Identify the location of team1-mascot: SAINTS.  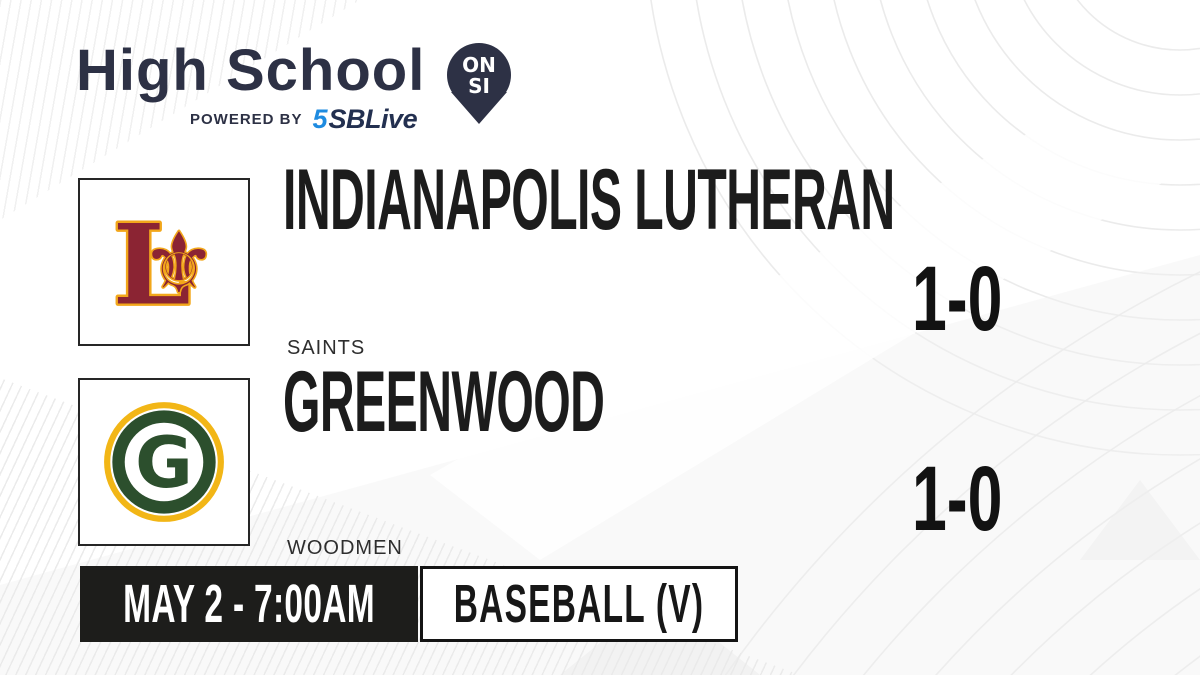
(326, 348).